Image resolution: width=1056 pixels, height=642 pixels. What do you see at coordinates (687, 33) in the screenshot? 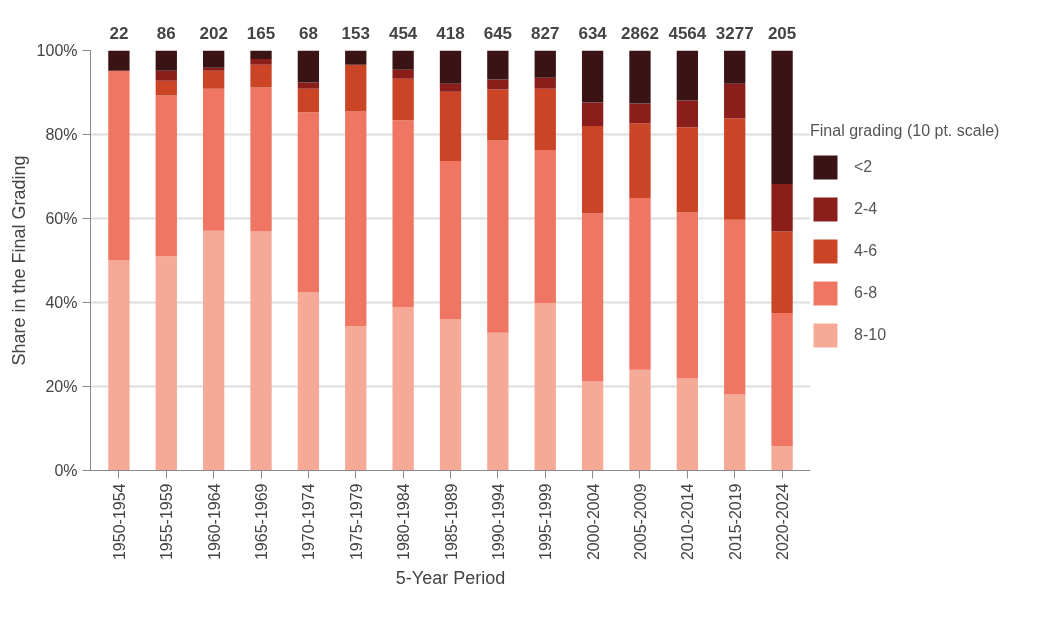
I see `text: 4564` at bounding box center [687, 33].